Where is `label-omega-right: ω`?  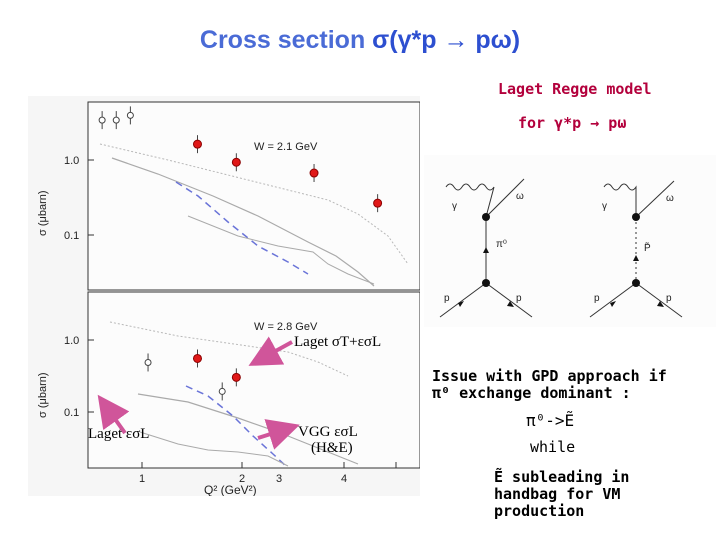
label-omega-right: ω is located at coordinates (670, 198).